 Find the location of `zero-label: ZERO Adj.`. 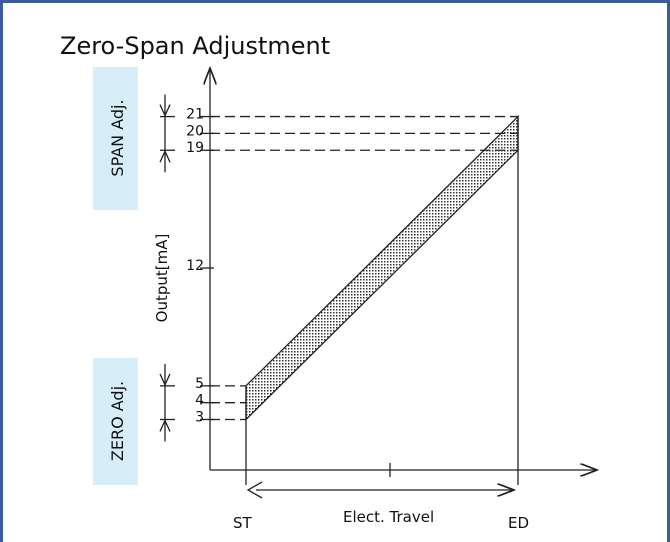

zero-label: ZERO Adj. is located at coordinates (117, 421).